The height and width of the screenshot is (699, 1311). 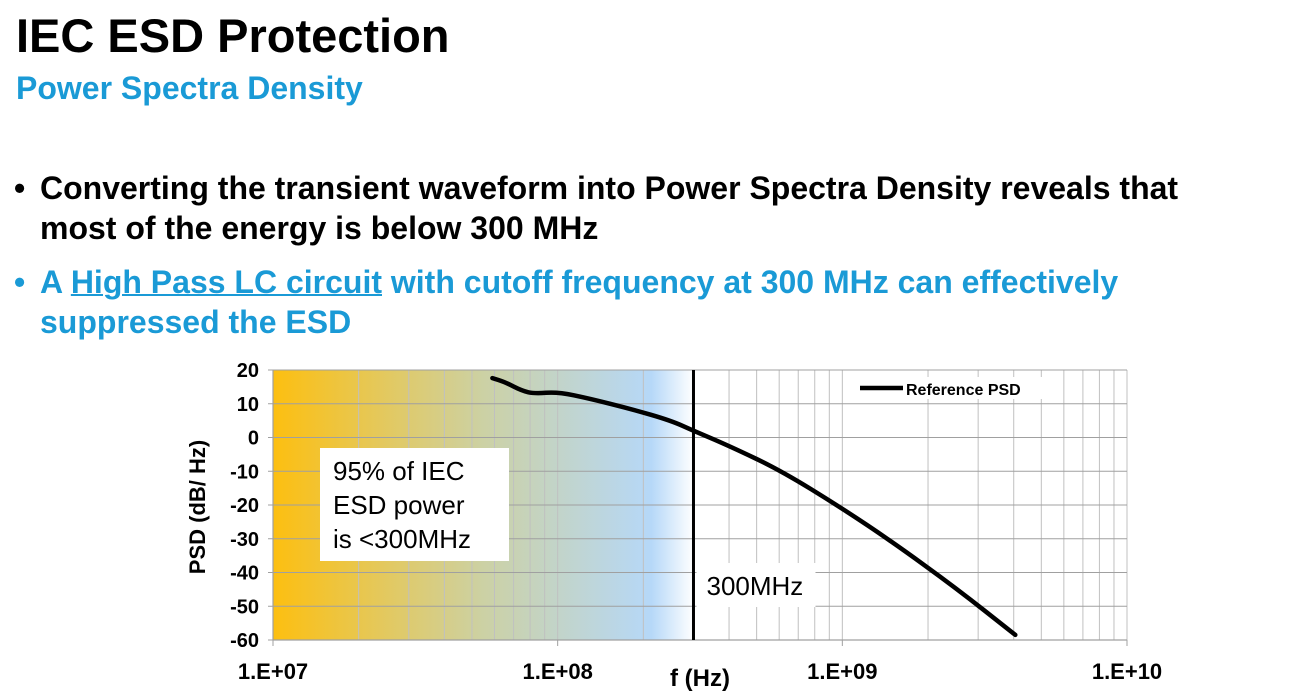 I want to click on legend-bg, so click(x=973, y=388).